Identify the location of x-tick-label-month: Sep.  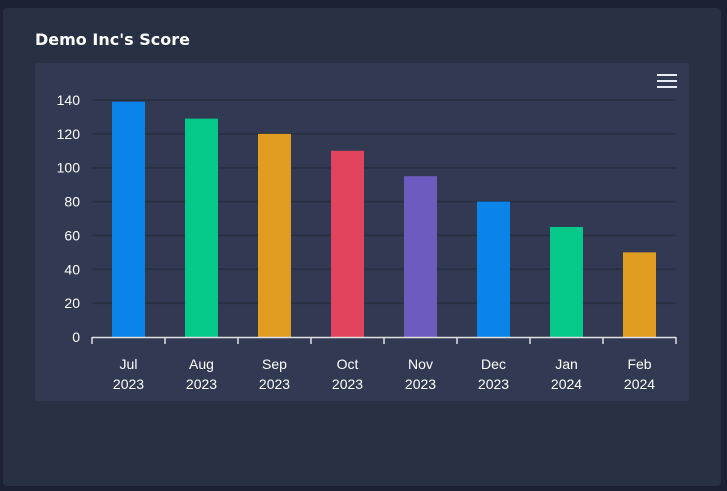
(274, 364).